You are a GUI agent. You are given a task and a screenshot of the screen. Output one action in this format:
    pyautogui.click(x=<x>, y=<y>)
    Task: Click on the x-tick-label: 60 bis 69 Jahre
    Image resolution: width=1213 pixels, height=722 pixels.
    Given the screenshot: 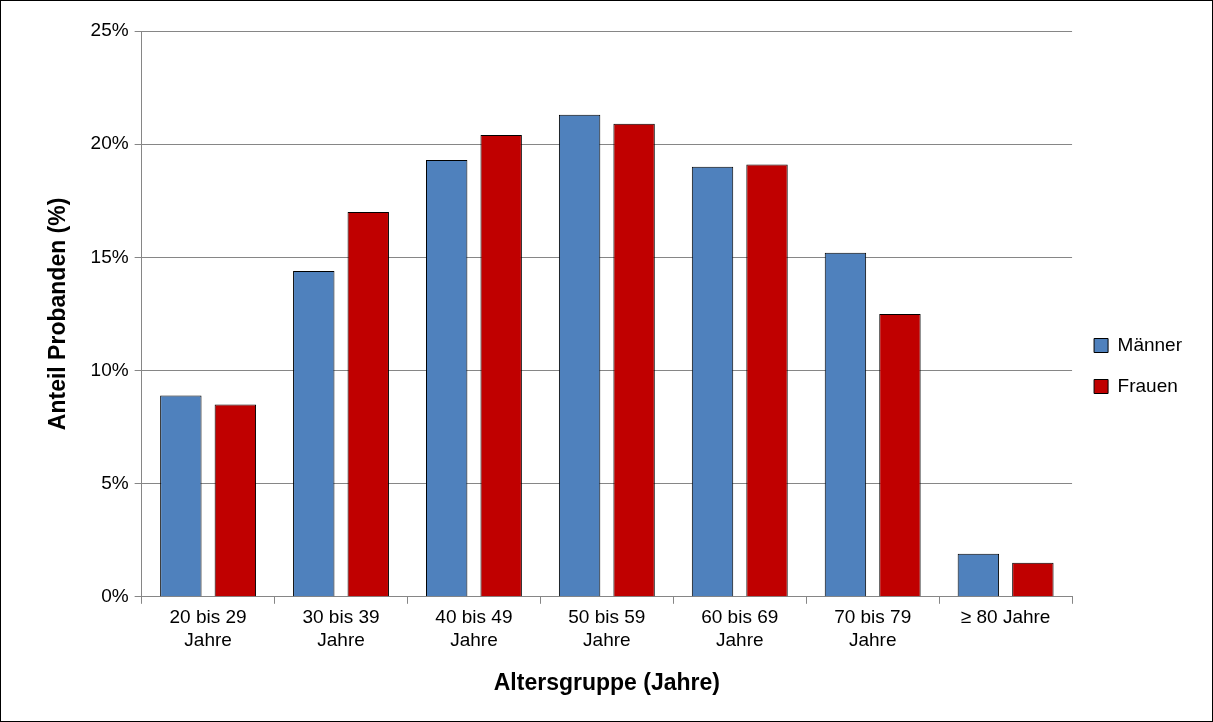 What is the action you would take?
    pyautogui.click(x=740, y=628)
    